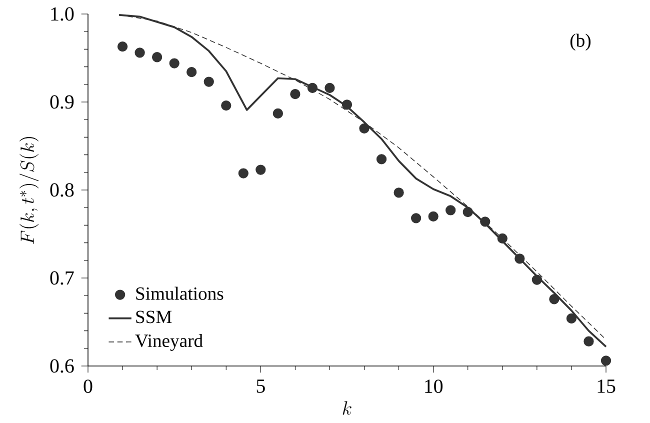  I want to click on y-tick-label: 0.7, so click(62, 278).